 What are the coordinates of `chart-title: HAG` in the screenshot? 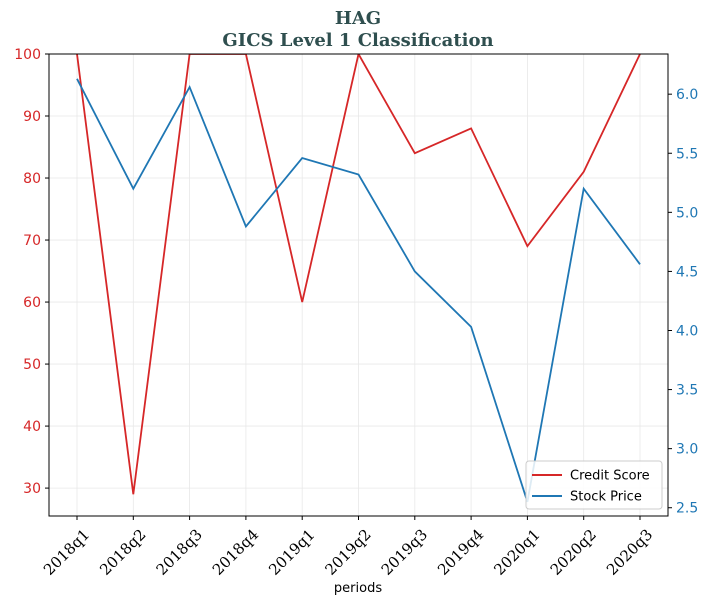 It's located at (358, 18).